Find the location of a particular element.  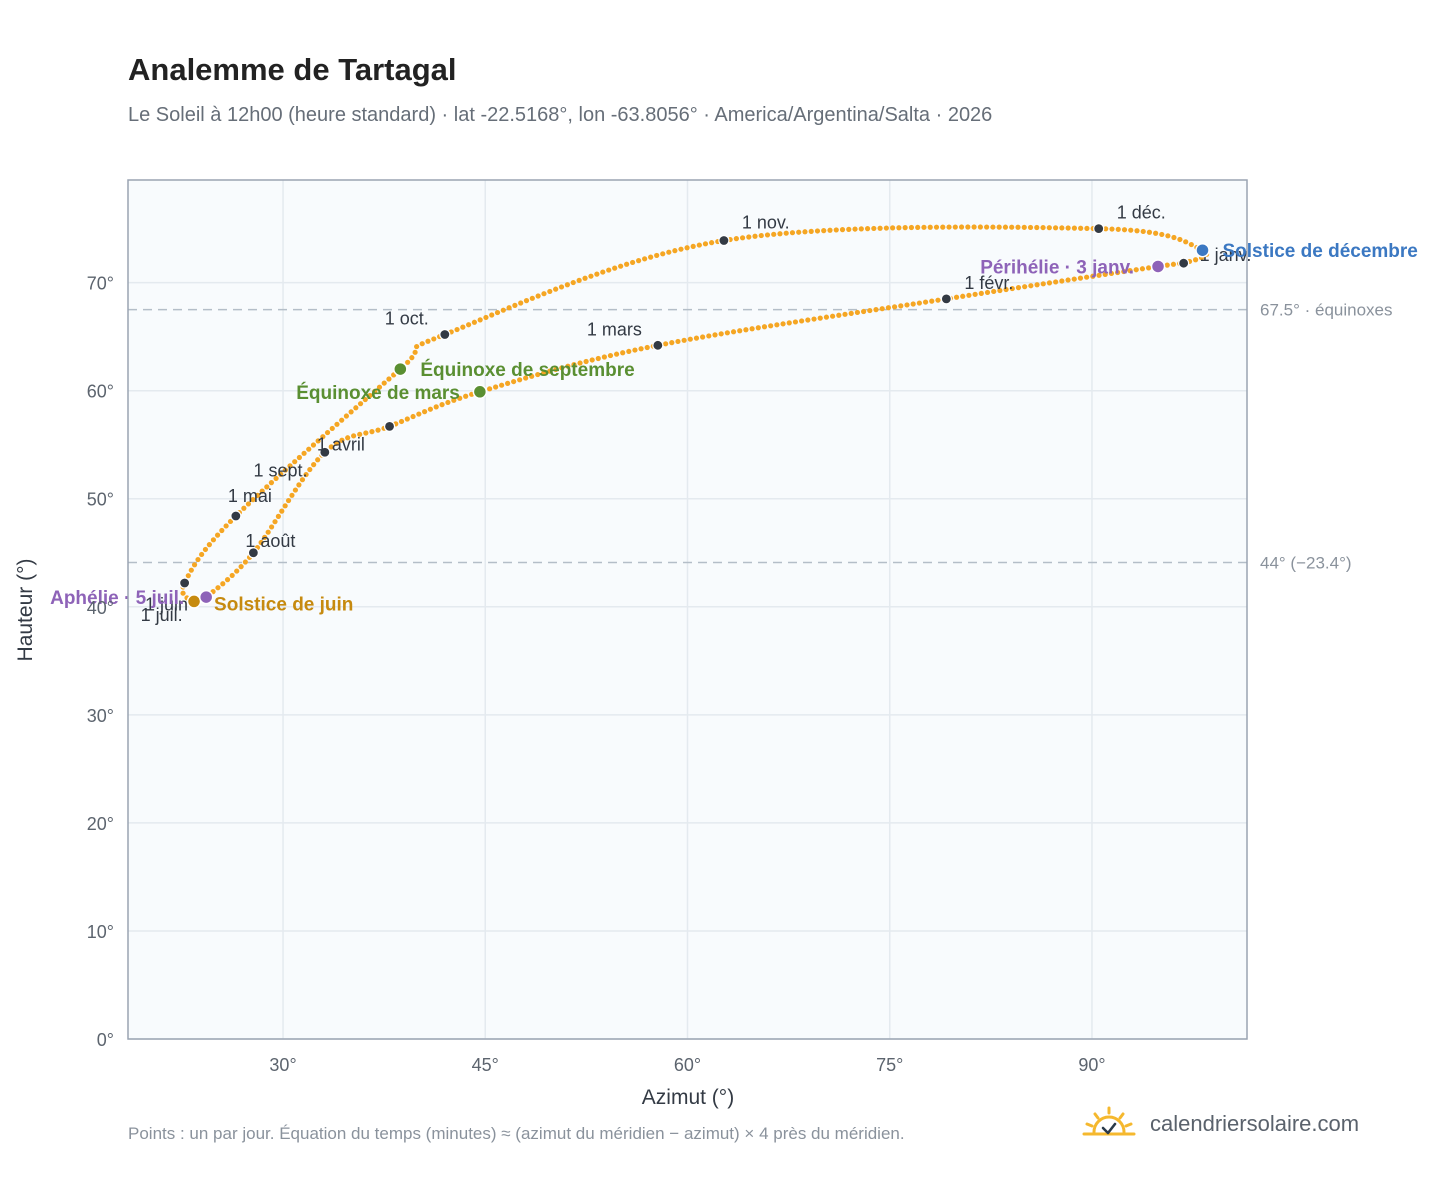

x-tick-label: 75° is located at coordinates (889, 1065).